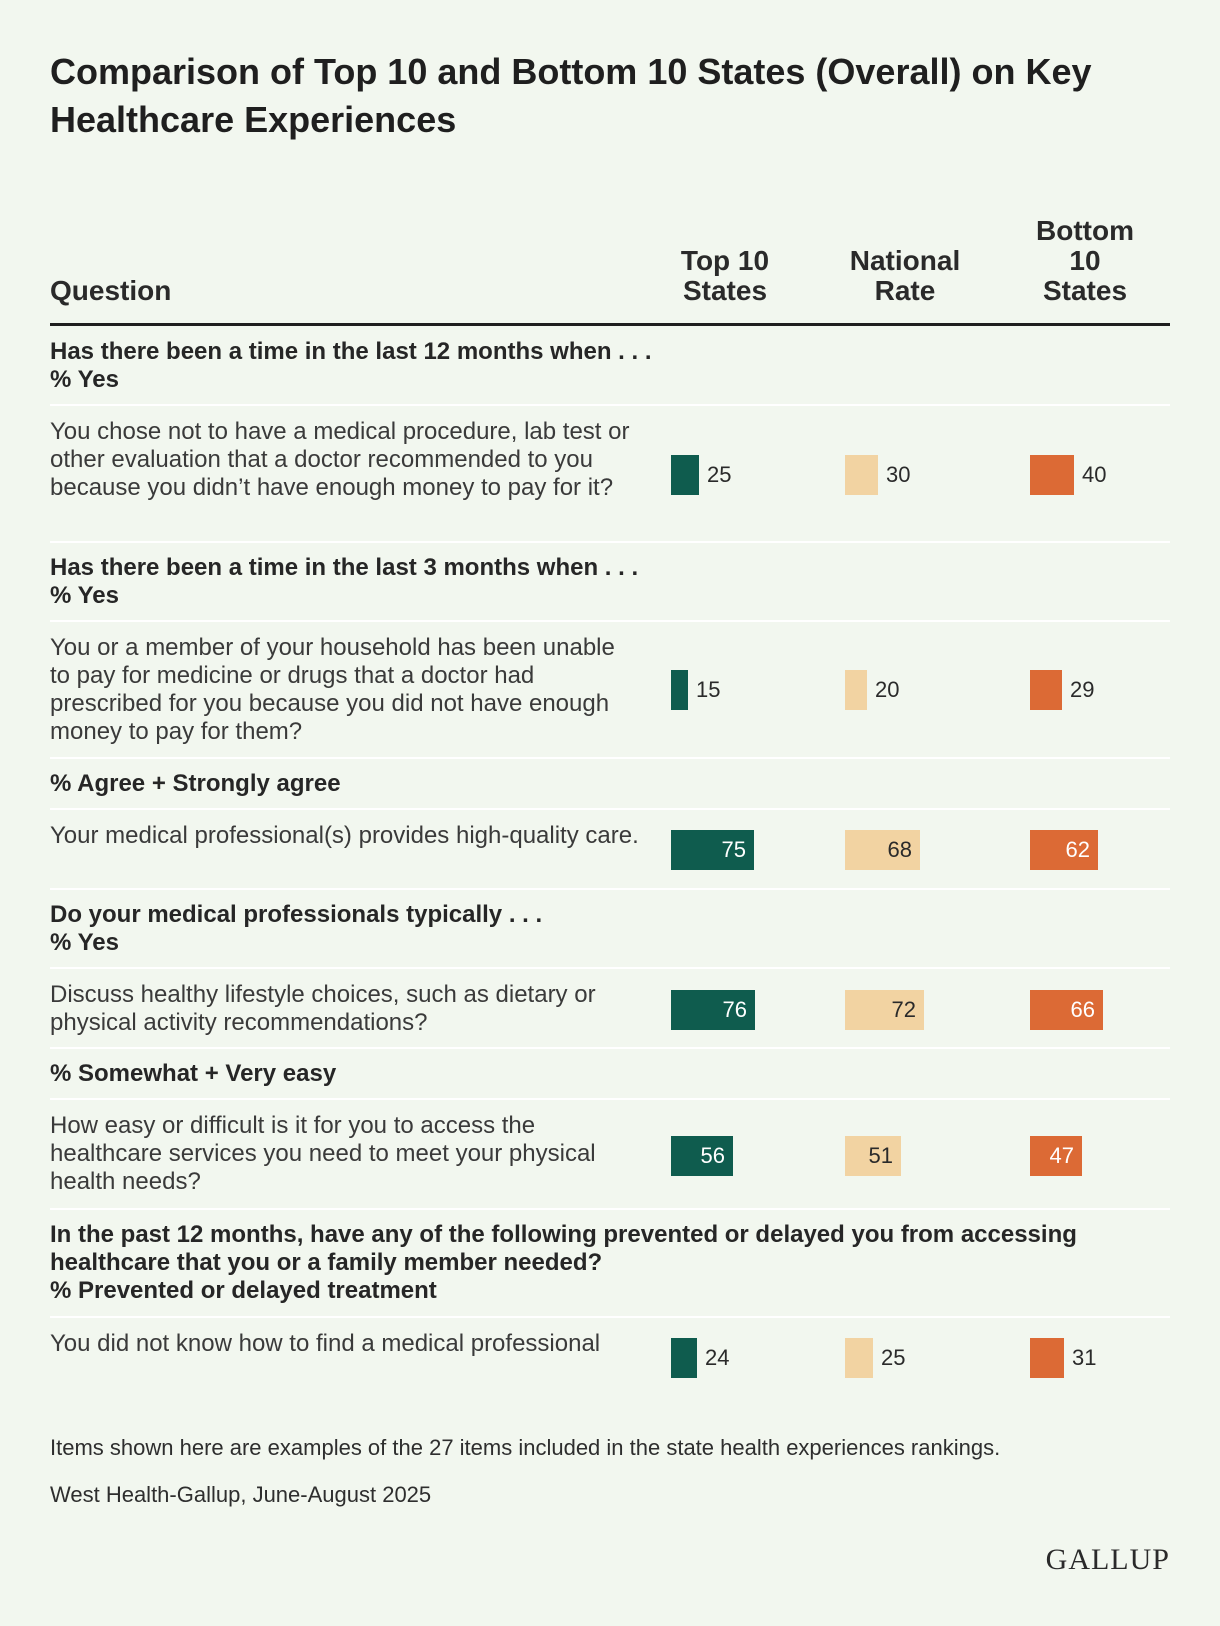 The height and width of the screenshot is (1626, 1220). I want to click on value-label-bottom-10-states: 62, so click(1077, 849).